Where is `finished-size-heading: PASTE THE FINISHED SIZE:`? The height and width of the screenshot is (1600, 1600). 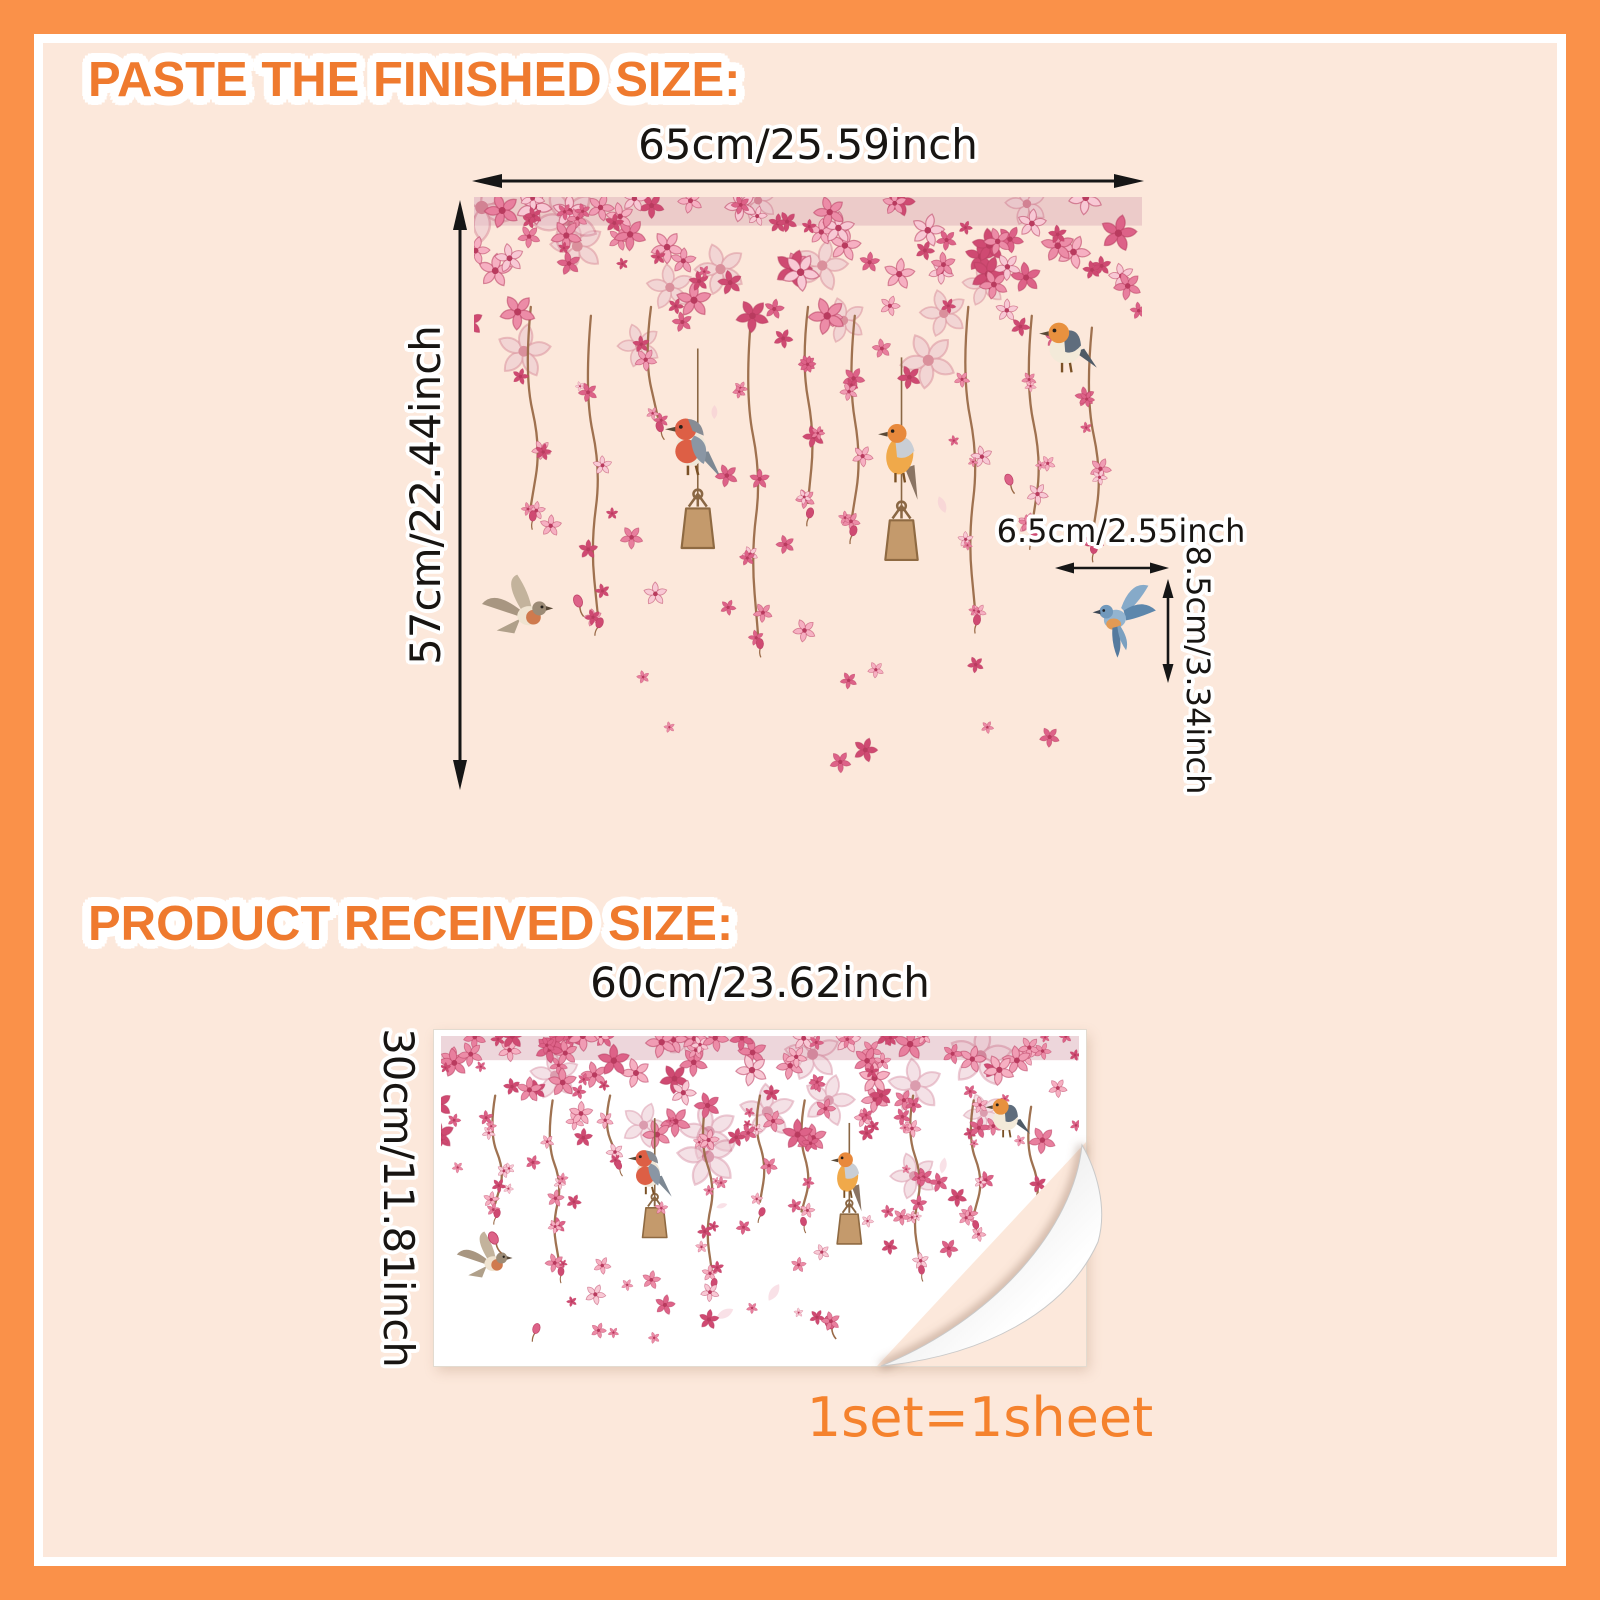
finished-size-heading: PASTE THE FINISHED SIZE: is located at coordinates (414, 80).